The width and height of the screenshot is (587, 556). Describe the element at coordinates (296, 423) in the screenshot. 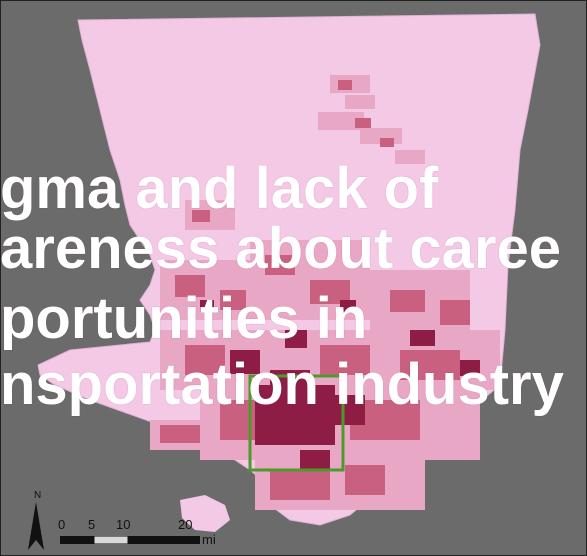

I see `inset-box` at that location.